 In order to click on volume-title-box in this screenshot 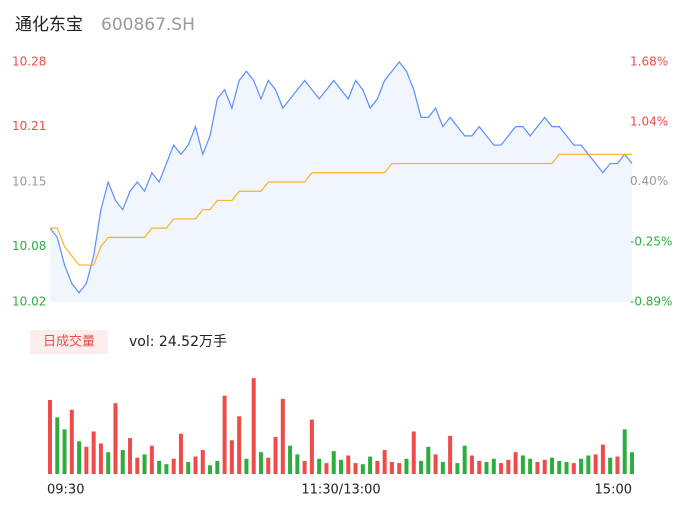, I will do `click(69, 342)`.